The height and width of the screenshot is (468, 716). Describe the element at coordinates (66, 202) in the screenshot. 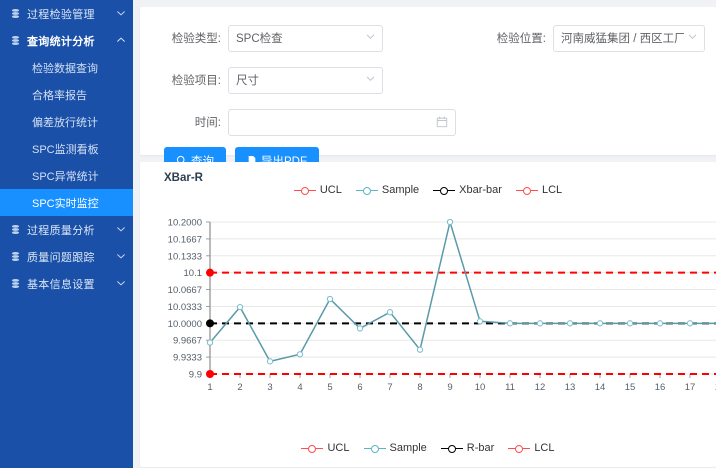

I see `sidebar-item-5: SPC实时监控` at that location.